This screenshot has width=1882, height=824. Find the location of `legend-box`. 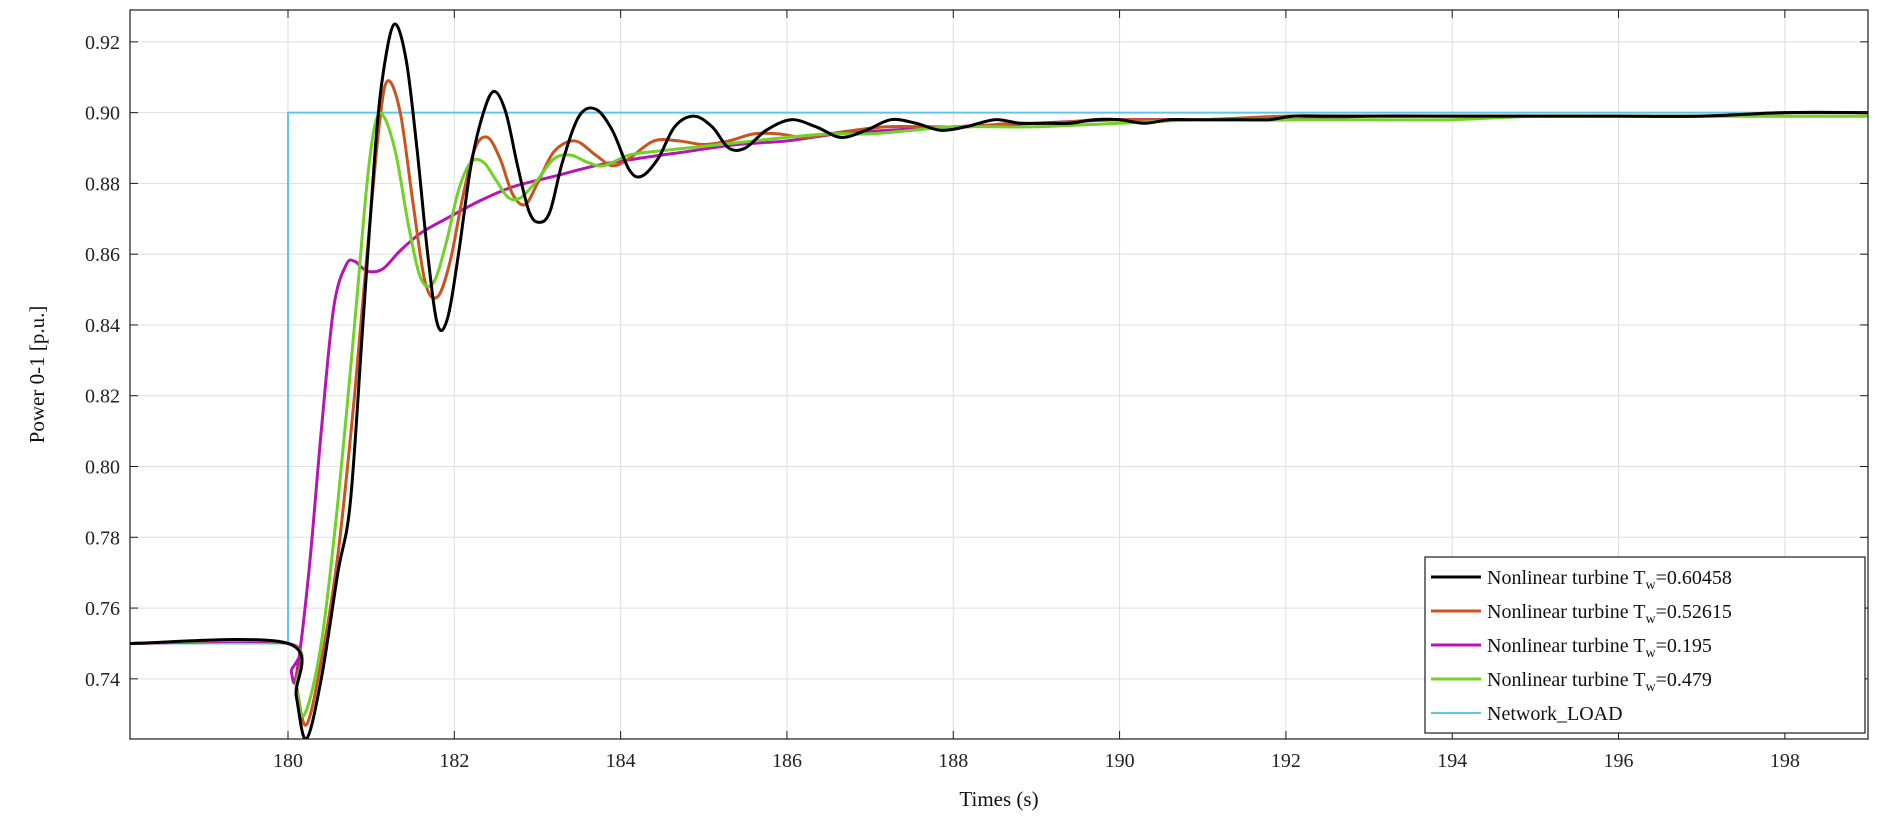

legend-box is located at coordinates (1645, 645).